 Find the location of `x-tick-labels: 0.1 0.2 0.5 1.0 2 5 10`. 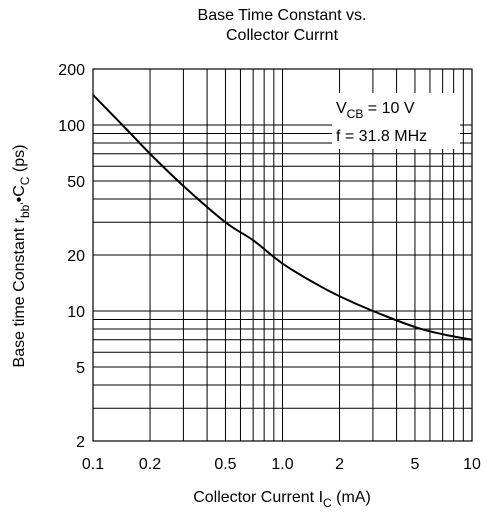

x-tick-labels: 0.1 0.2 0.5 1.0 2 5 10 is located at coordinates (281, 464).